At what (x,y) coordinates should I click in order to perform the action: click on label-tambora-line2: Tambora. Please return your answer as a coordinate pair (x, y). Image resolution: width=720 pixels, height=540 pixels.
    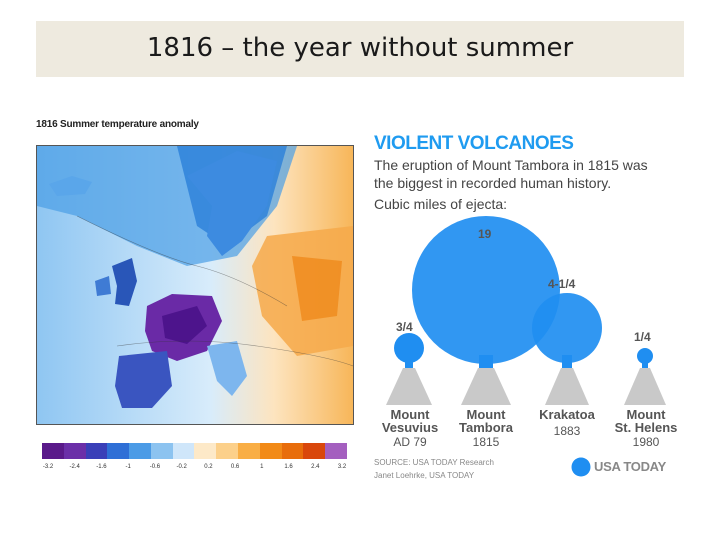
    Looking at the image, I should click on (486, 427).